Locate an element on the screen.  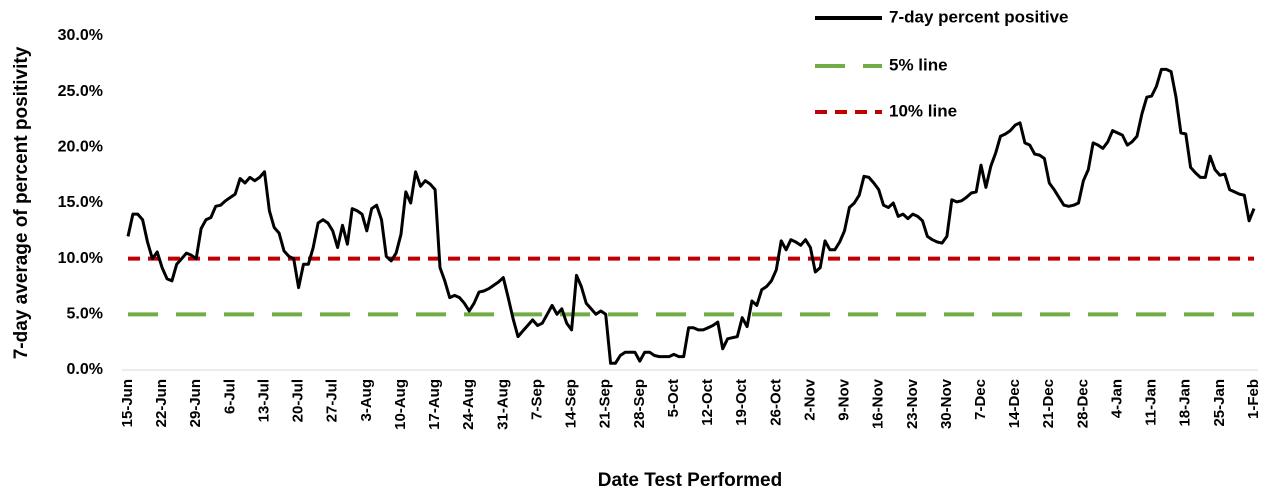
x-tick-label: 11-Jan is located at coordinates (1151, 402).